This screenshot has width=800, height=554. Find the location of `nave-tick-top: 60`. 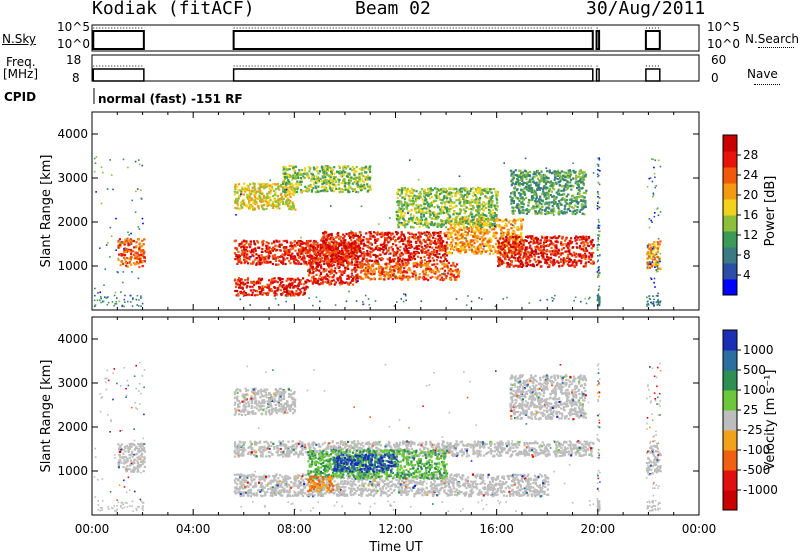

nave-tick-top: 60 is located at coordinates (719, 60).